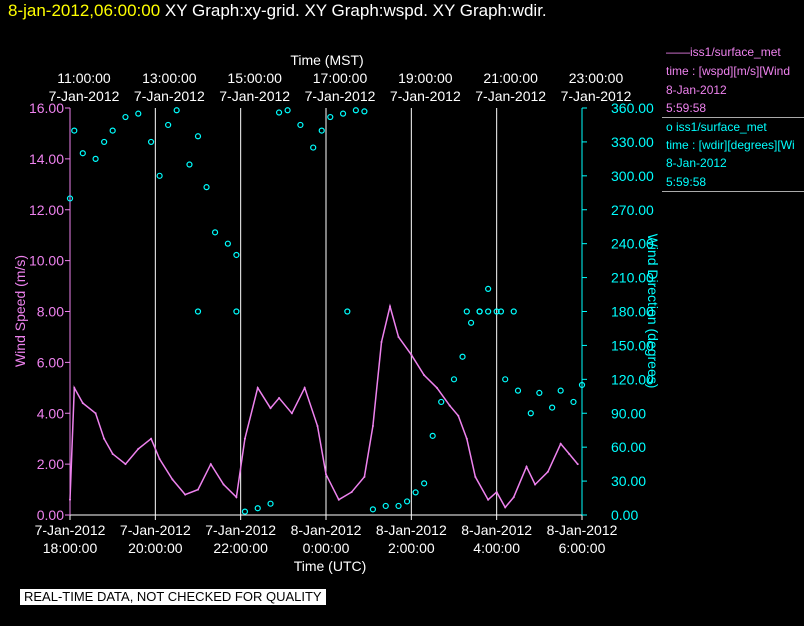  I want to click on y-left-tick-label: 6.00, so click(50, 362).